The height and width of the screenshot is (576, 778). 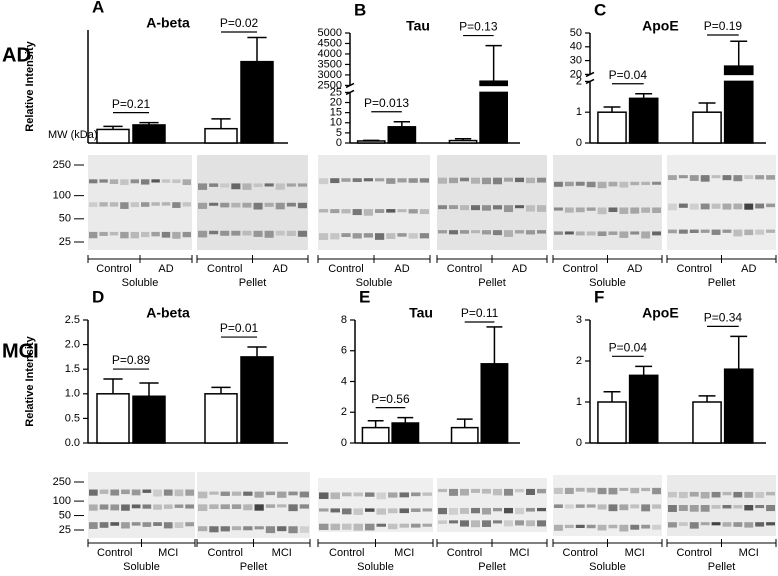 I want to click on p-value: P=0.11, so click(x=480, y=313).